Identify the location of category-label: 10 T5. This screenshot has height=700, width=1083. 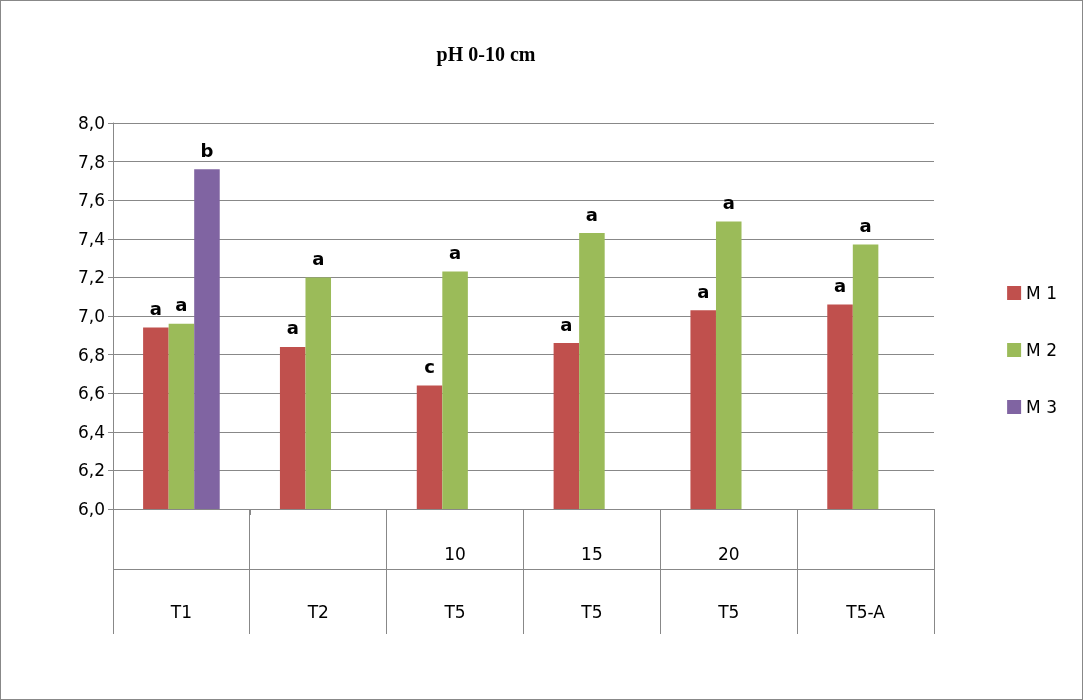
(455, 583).